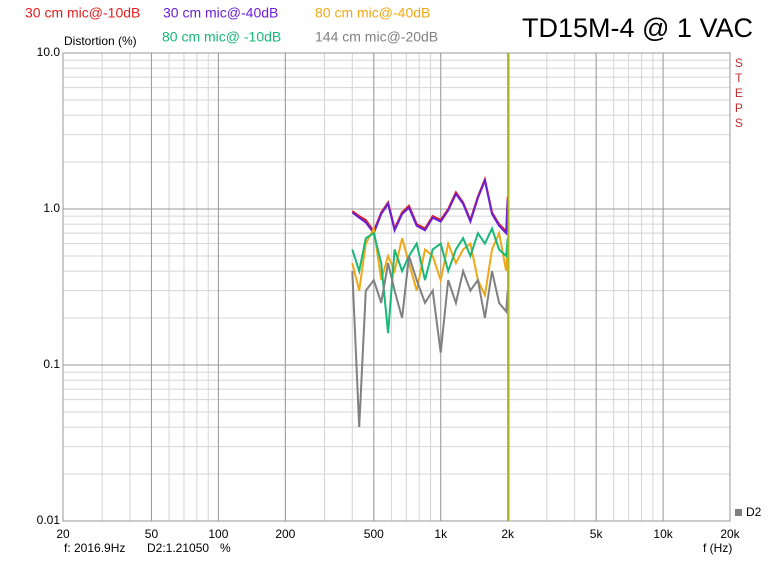 The width and height of the screenshot is (783, 573). What do you see at coordinates (82, 13) in the screenshot?
I see `legend-label: 30 cm mic@-10dB` at bounding box center [82, 13].